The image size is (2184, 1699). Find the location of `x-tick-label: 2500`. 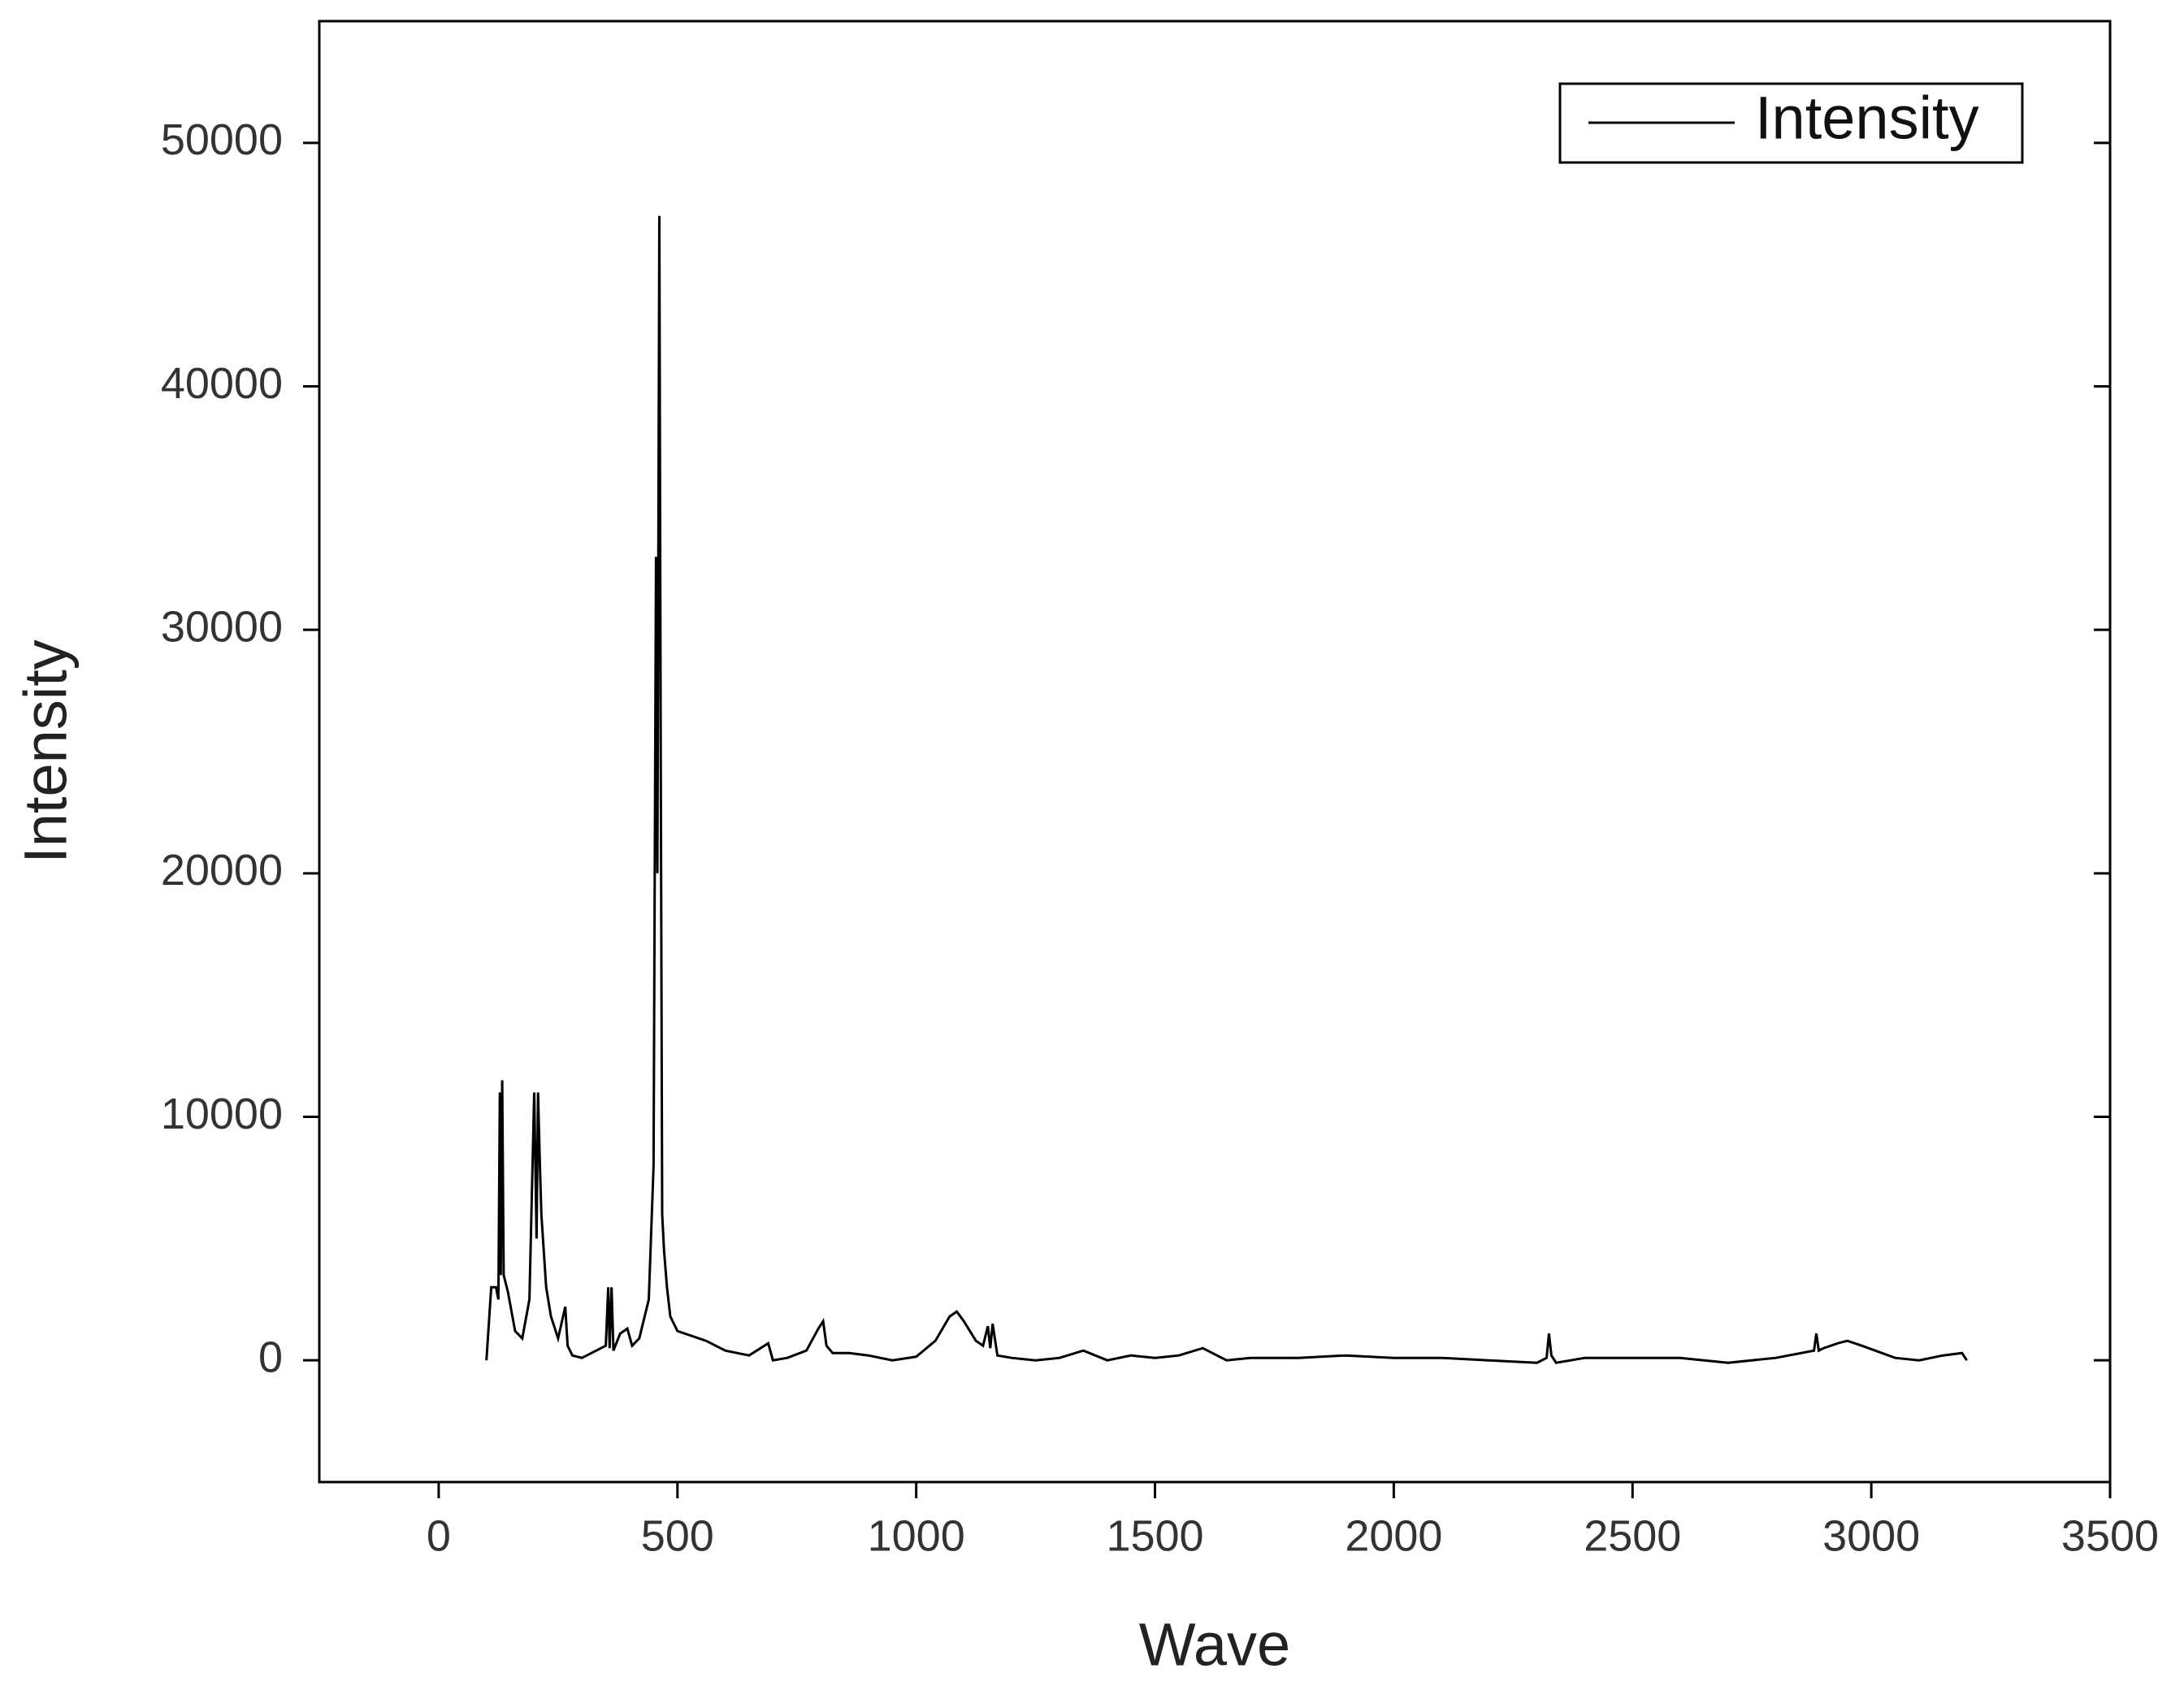

x-tick-label: 2500 is located at coordinates (1632, 1535).